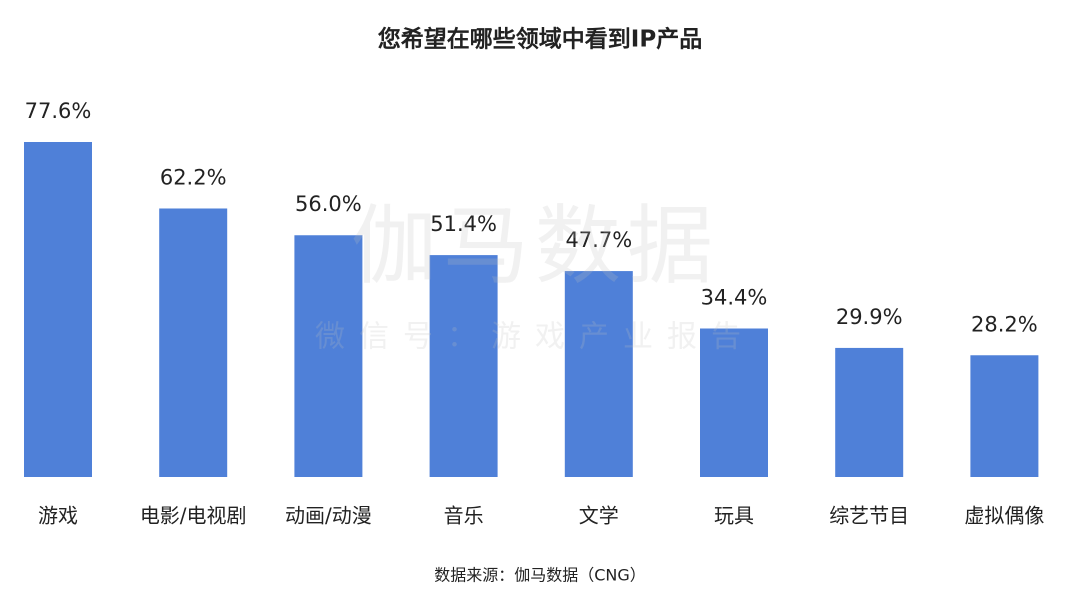 The width and height of the screenshot is (1080, 597). Describe the element at coordinates (463, 224) in the screenshot. I see `value-label: 51.4%` at that location.